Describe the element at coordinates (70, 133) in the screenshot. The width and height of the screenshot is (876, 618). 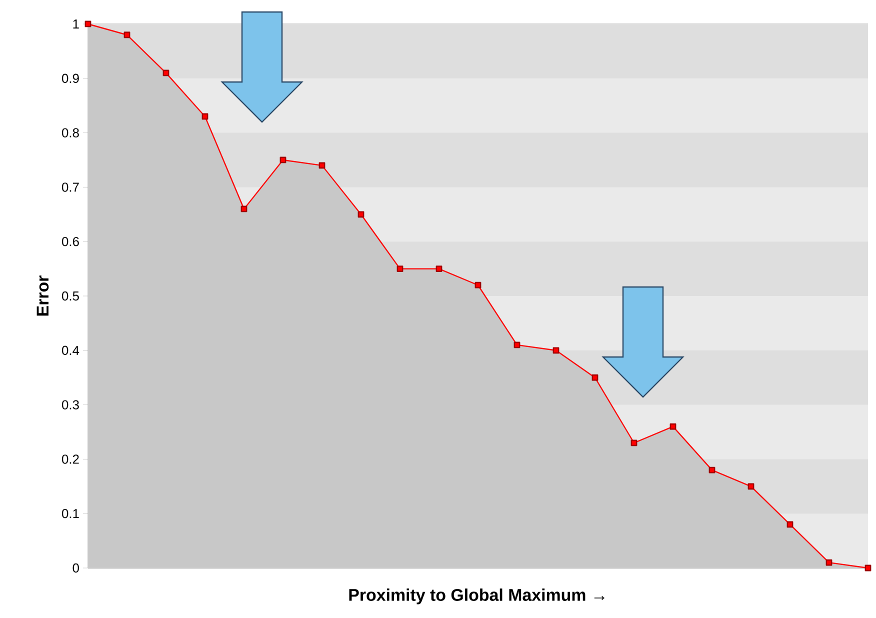
I see `y-tick-label: 0.8` at that location.